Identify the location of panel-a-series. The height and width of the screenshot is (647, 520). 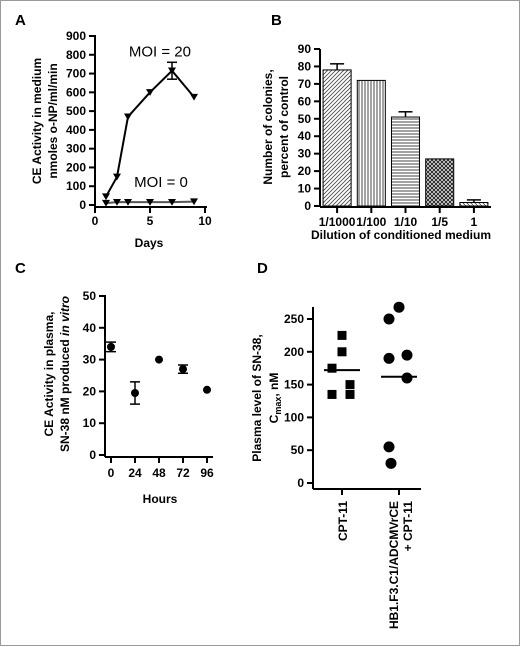
(150, 134).